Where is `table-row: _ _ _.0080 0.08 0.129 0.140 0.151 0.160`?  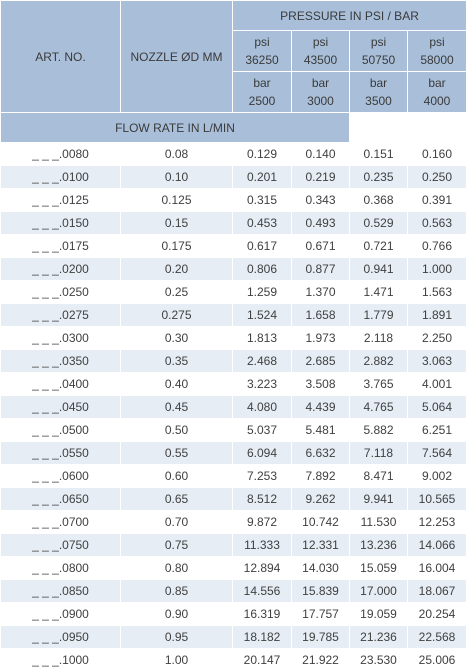
table-row: _ _ _.0080 0.08 0.129 0.140 0.151 0.160 is located at coordinates (233, 154).